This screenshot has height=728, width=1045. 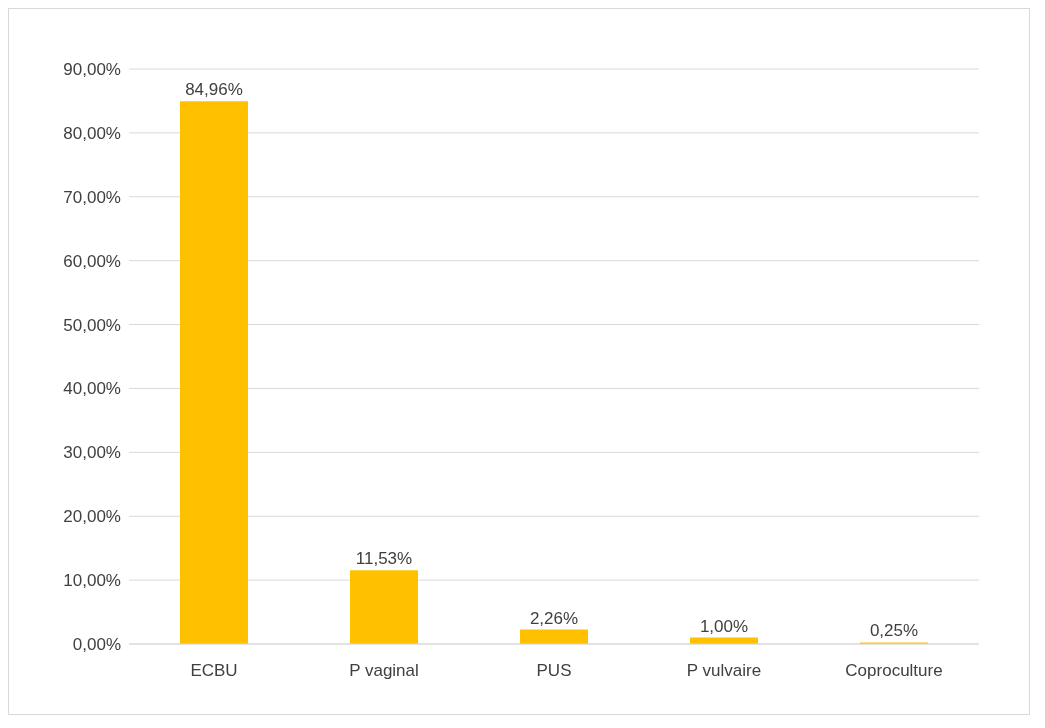 What do you see at coordinates (96, 645) in the screenshot?
I see `y-tick-label: 0,00%` at bounding box center [96, 645].